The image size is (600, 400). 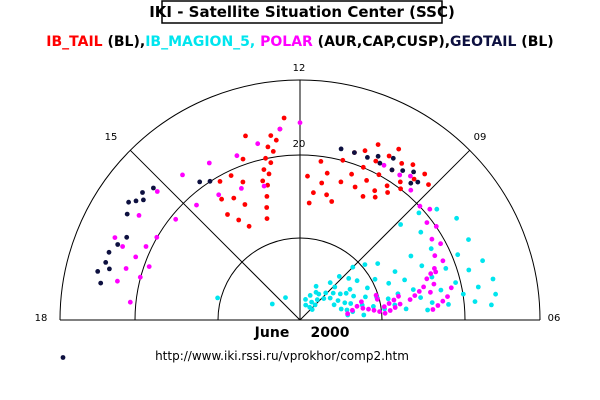 What do you see at coordinates (330, 333) in the screenshot?
I see `date-year: 2000` at bounding box center [330, 333].